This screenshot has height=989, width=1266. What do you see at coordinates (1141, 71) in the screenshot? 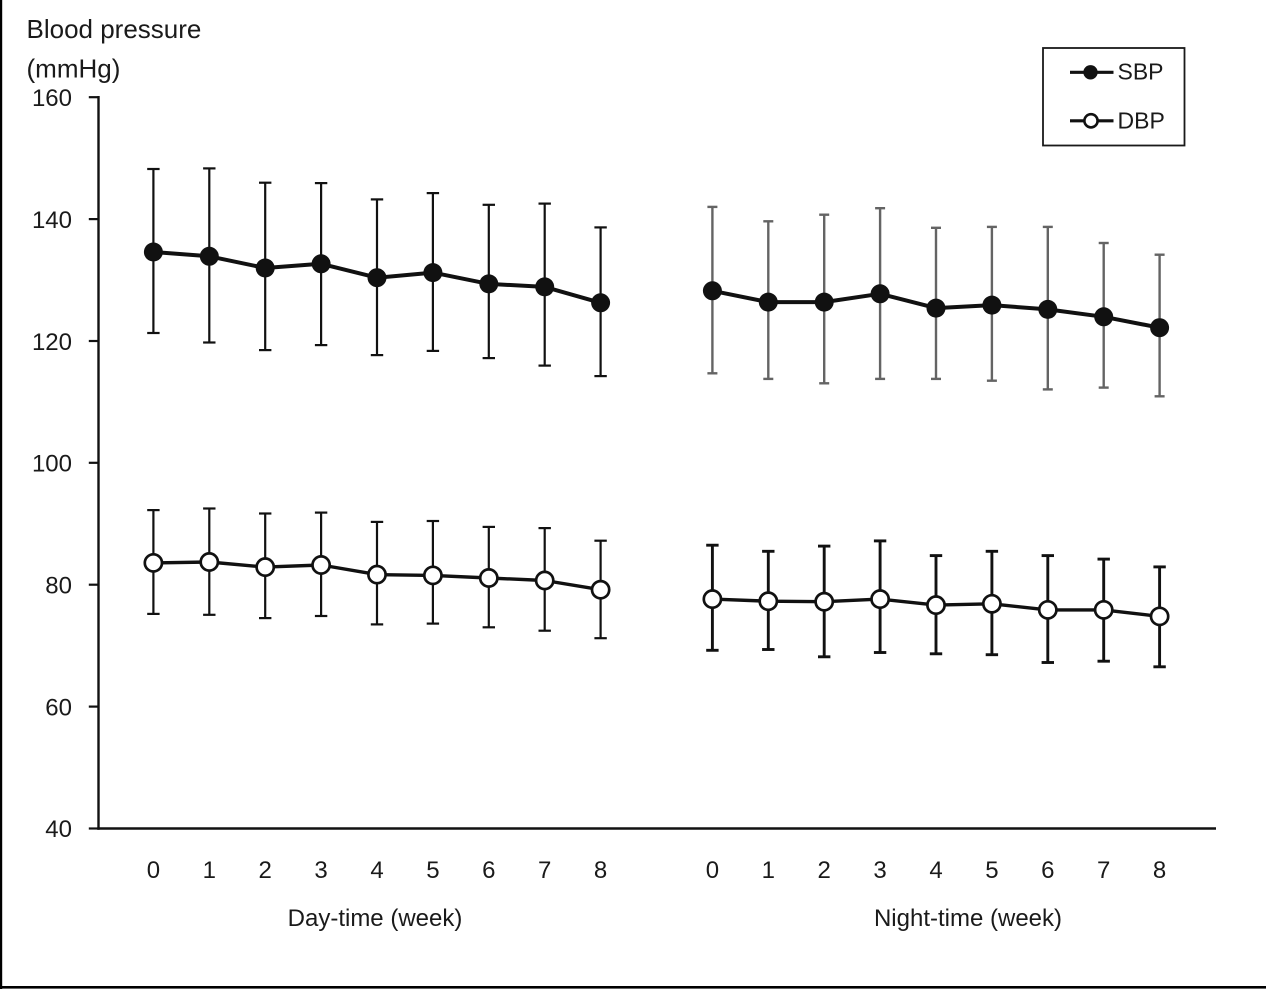
I see `svg-text: SBP` at bounding box center [1141, 71].